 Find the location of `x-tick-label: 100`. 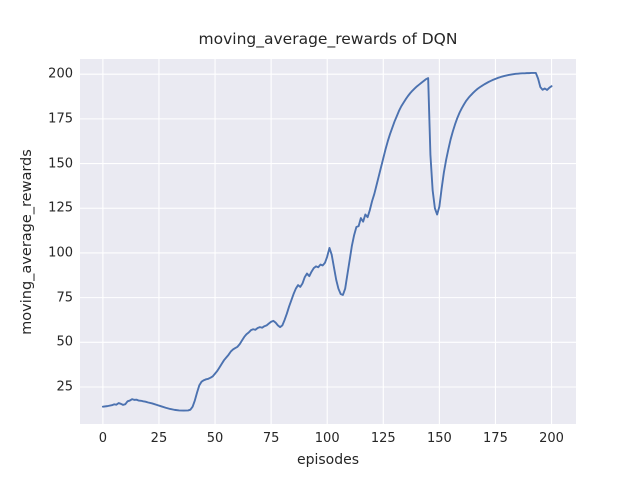

x-tick-label: 100 is located at coordinates (327, 438).